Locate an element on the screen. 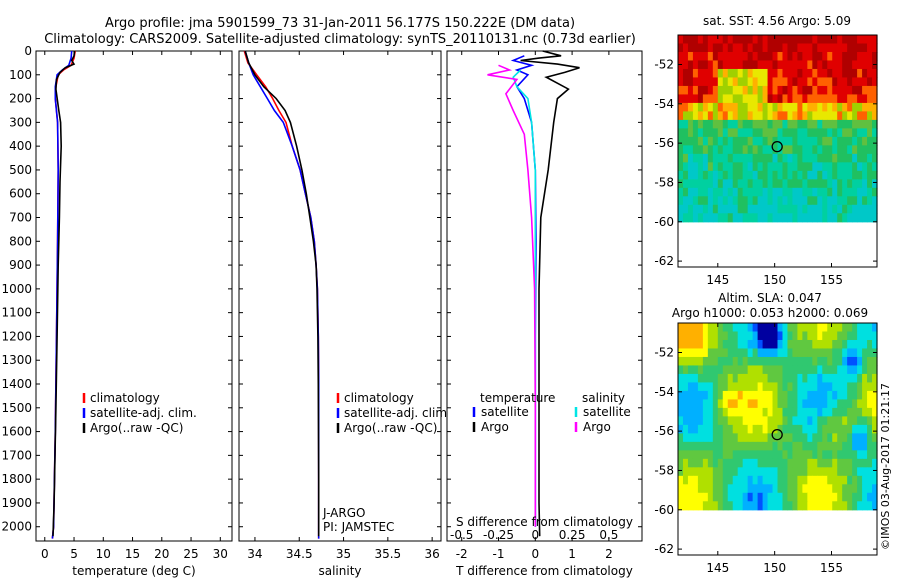  x-tick-label: 2 is located at coordinates (609, 554).